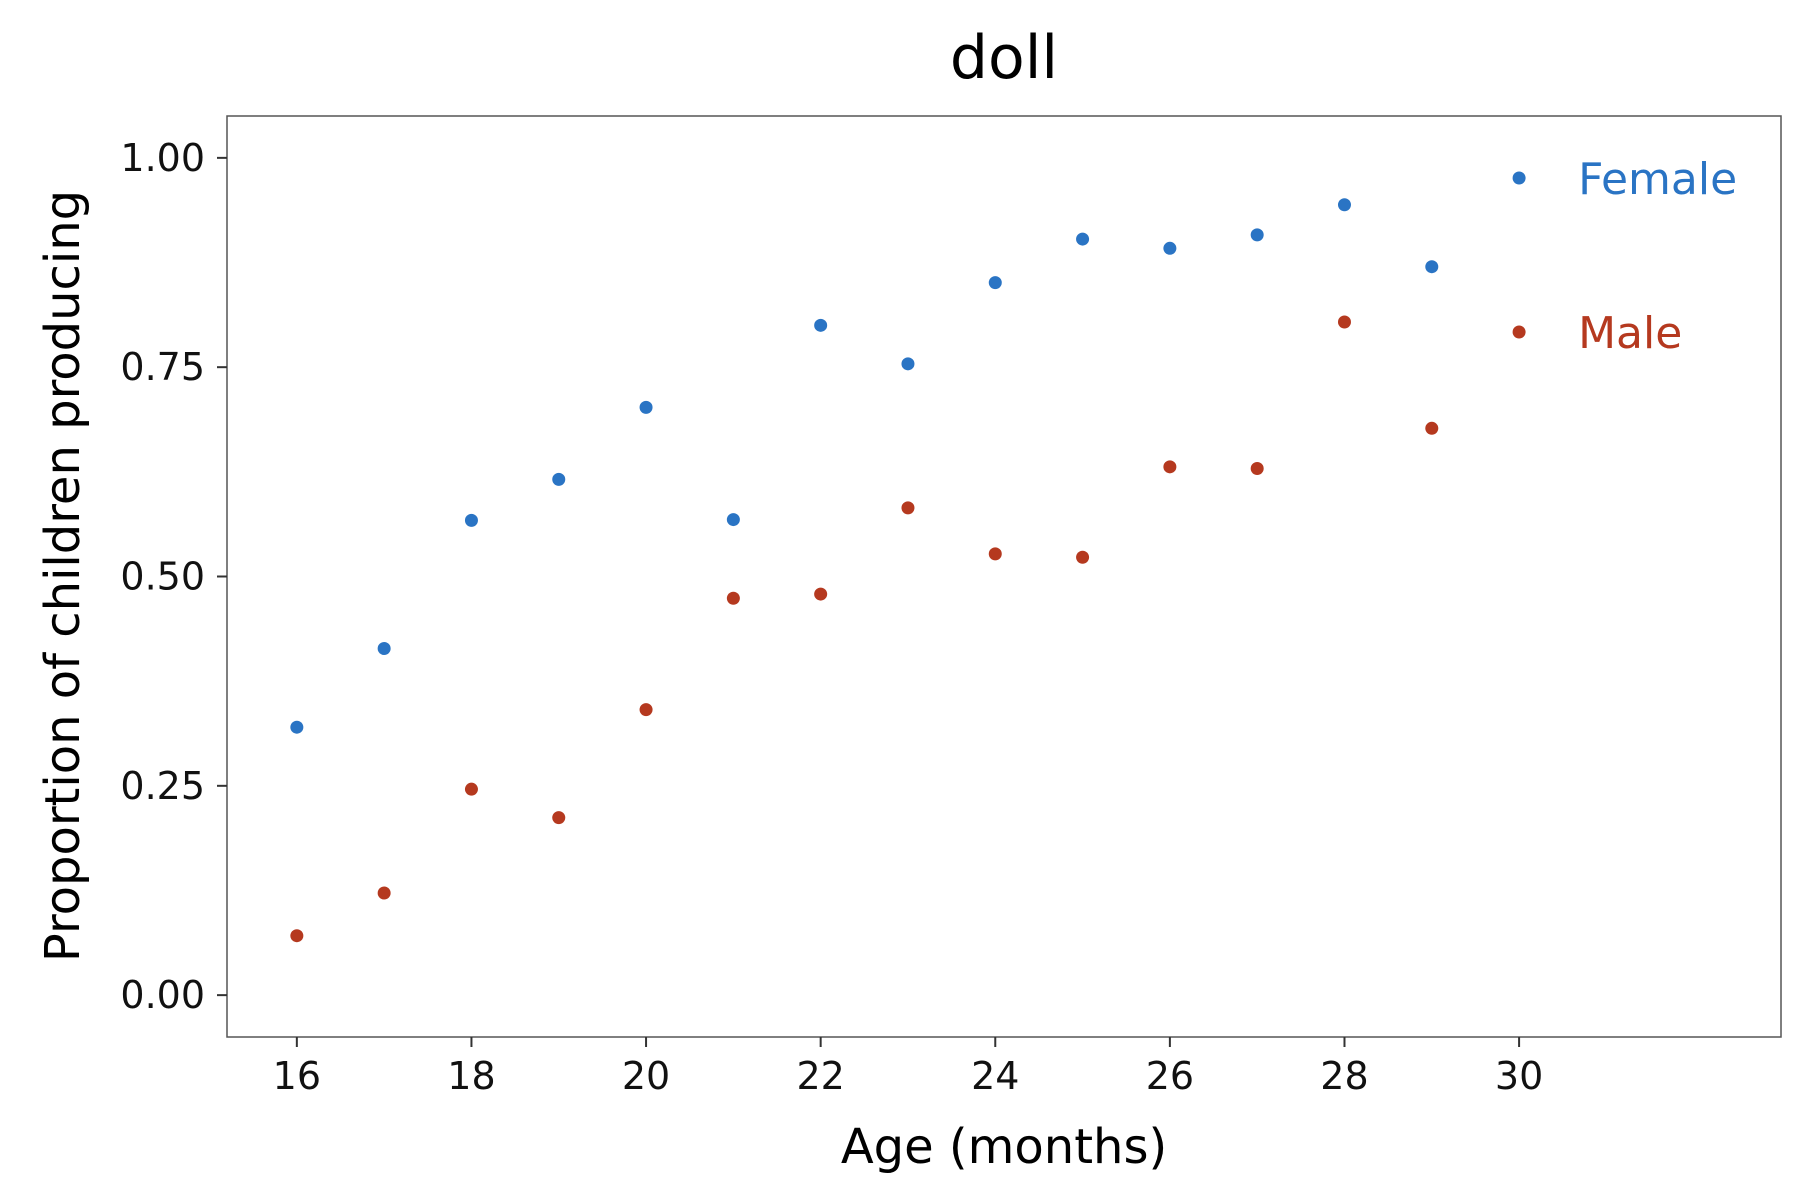  I want to click on x-tick-label: 18, so click(471, 1076).